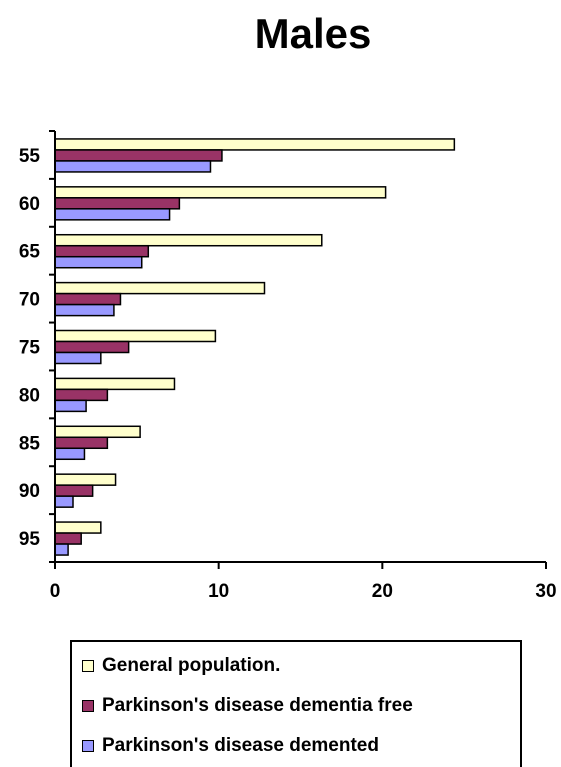 The width and height of the screenshot is (561, 767). I want to click on legend-label-pd-dementia-free: Parkinson's disease dementia free, so click(257, 705).